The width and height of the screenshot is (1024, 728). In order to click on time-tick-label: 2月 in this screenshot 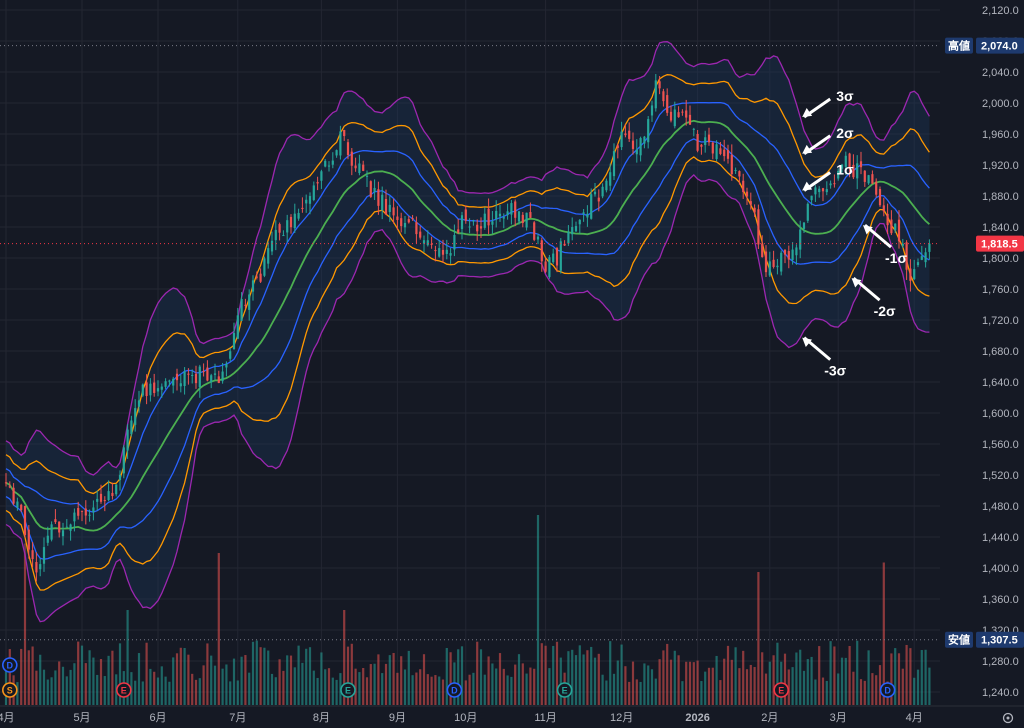, I will do `click(769, 718)`.